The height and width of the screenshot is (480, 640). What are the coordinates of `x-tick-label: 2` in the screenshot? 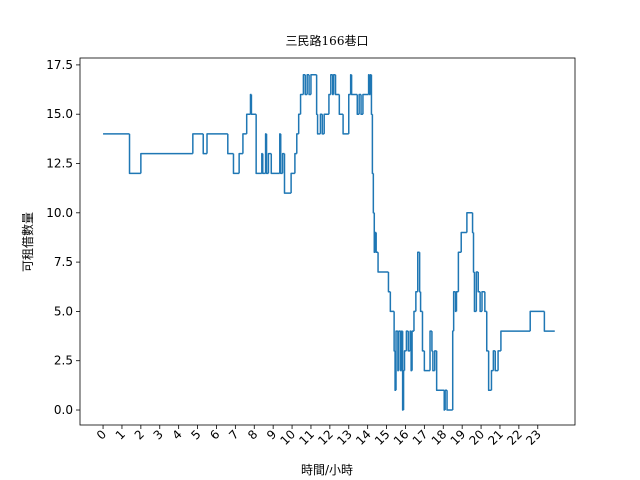 It's located at (139, 434).